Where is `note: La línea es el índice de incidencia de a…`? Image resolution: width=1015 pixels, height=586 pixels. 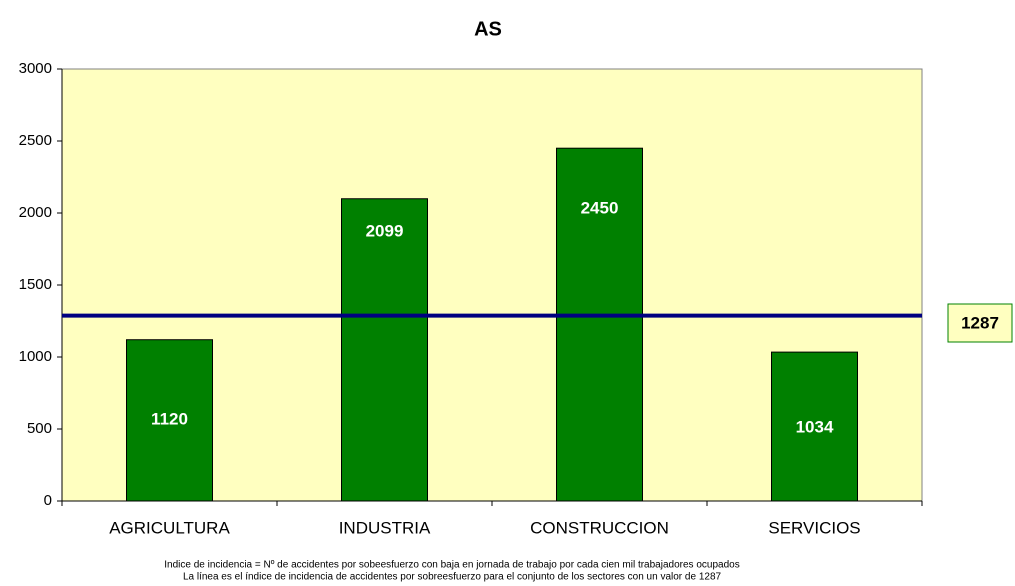
note: La línea es el índice de incidencia de a… is located at coordinates (452, 577).